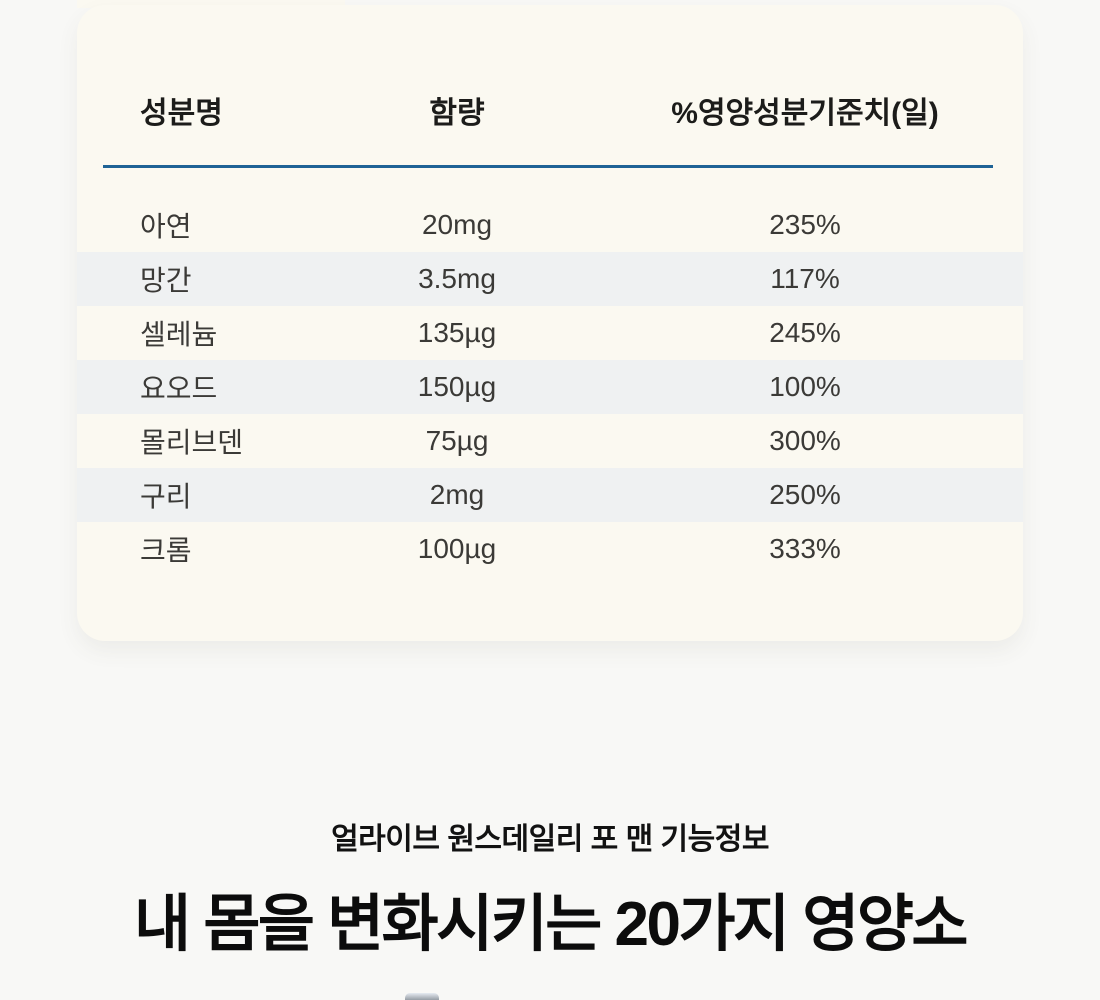  Describe the element at coordinates (211, 4) in the screenshot. I see `previous-card-bottom-edge` at that location.